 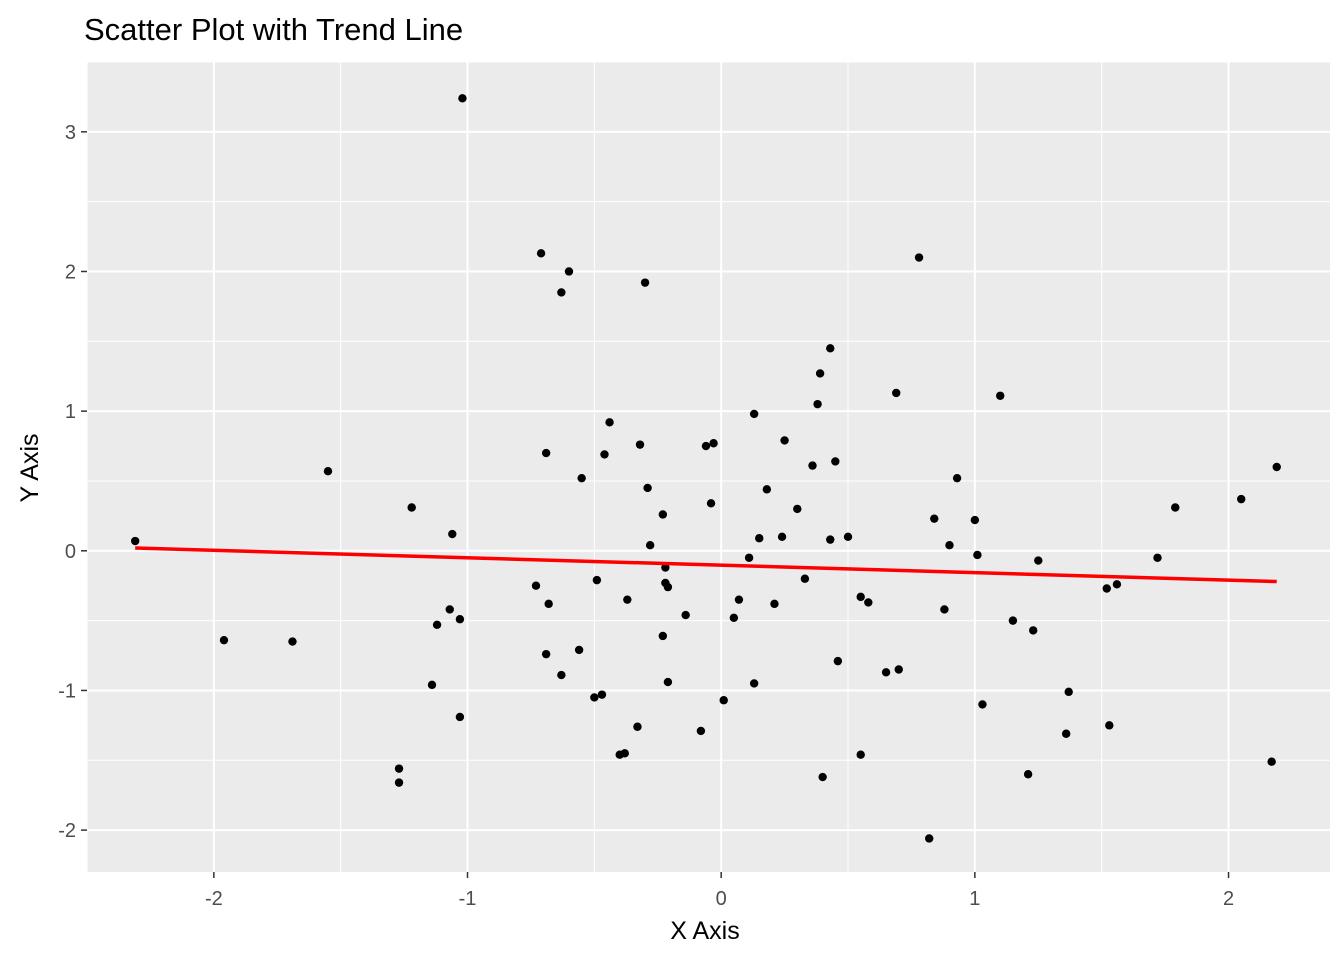 I want to click on x-tick-label: -2, so click(x=214, y=899).